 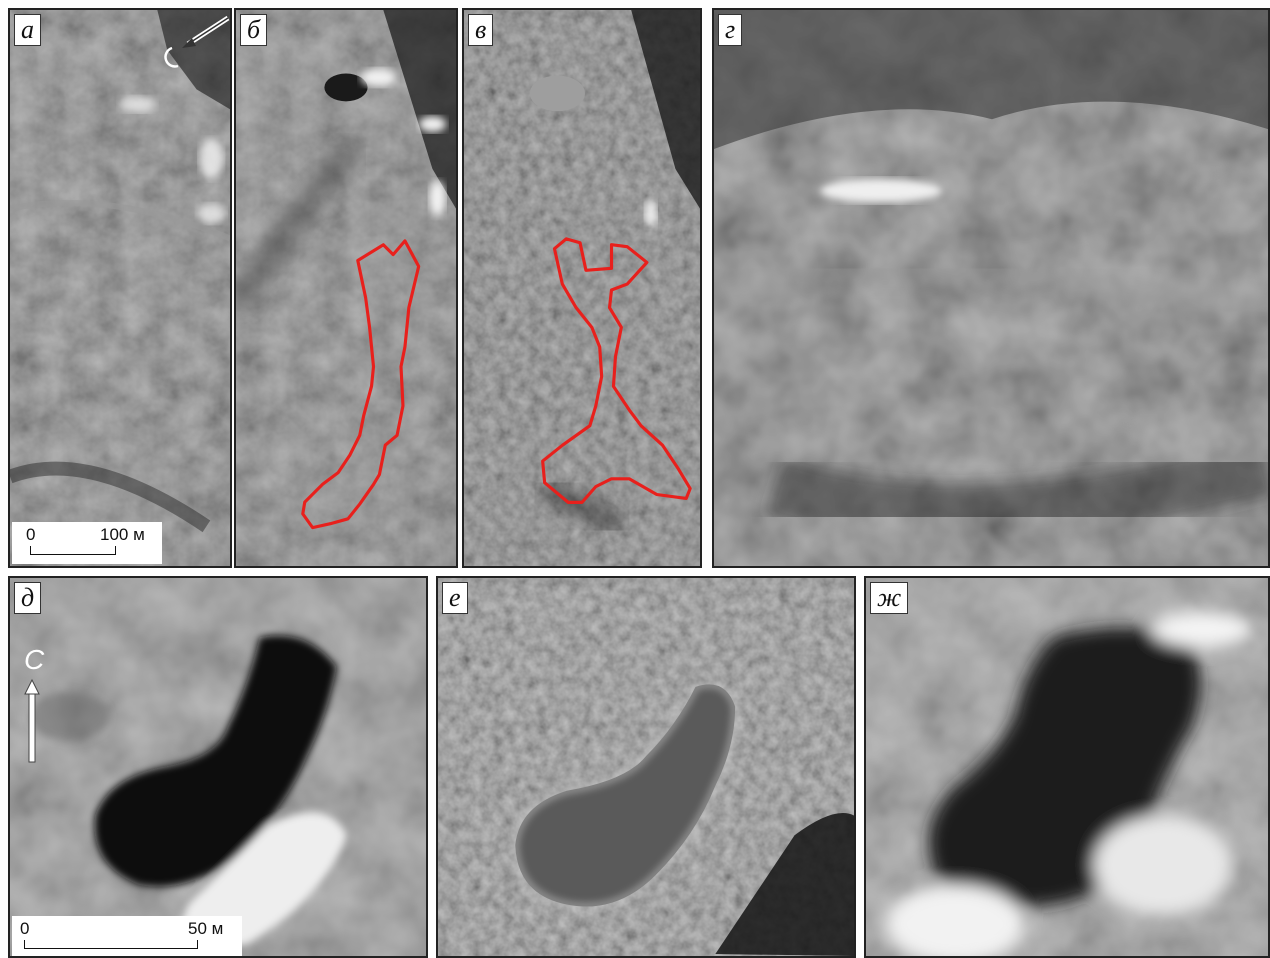 I want to click on aerial-photo-a, so click(x=120, y=288).